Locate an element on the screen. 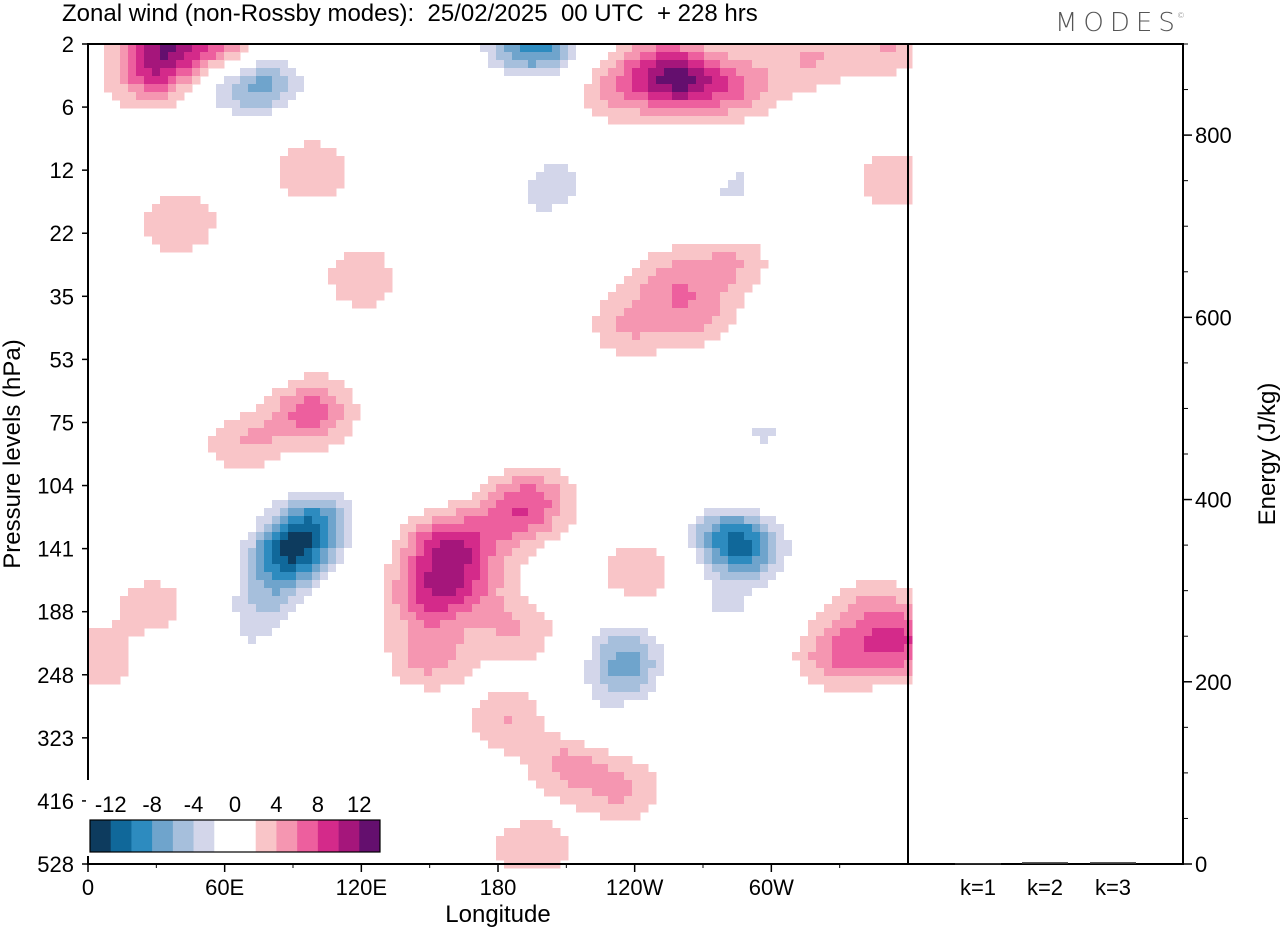  energy-tick-label: 0 is located at coordinates (1201, 864).